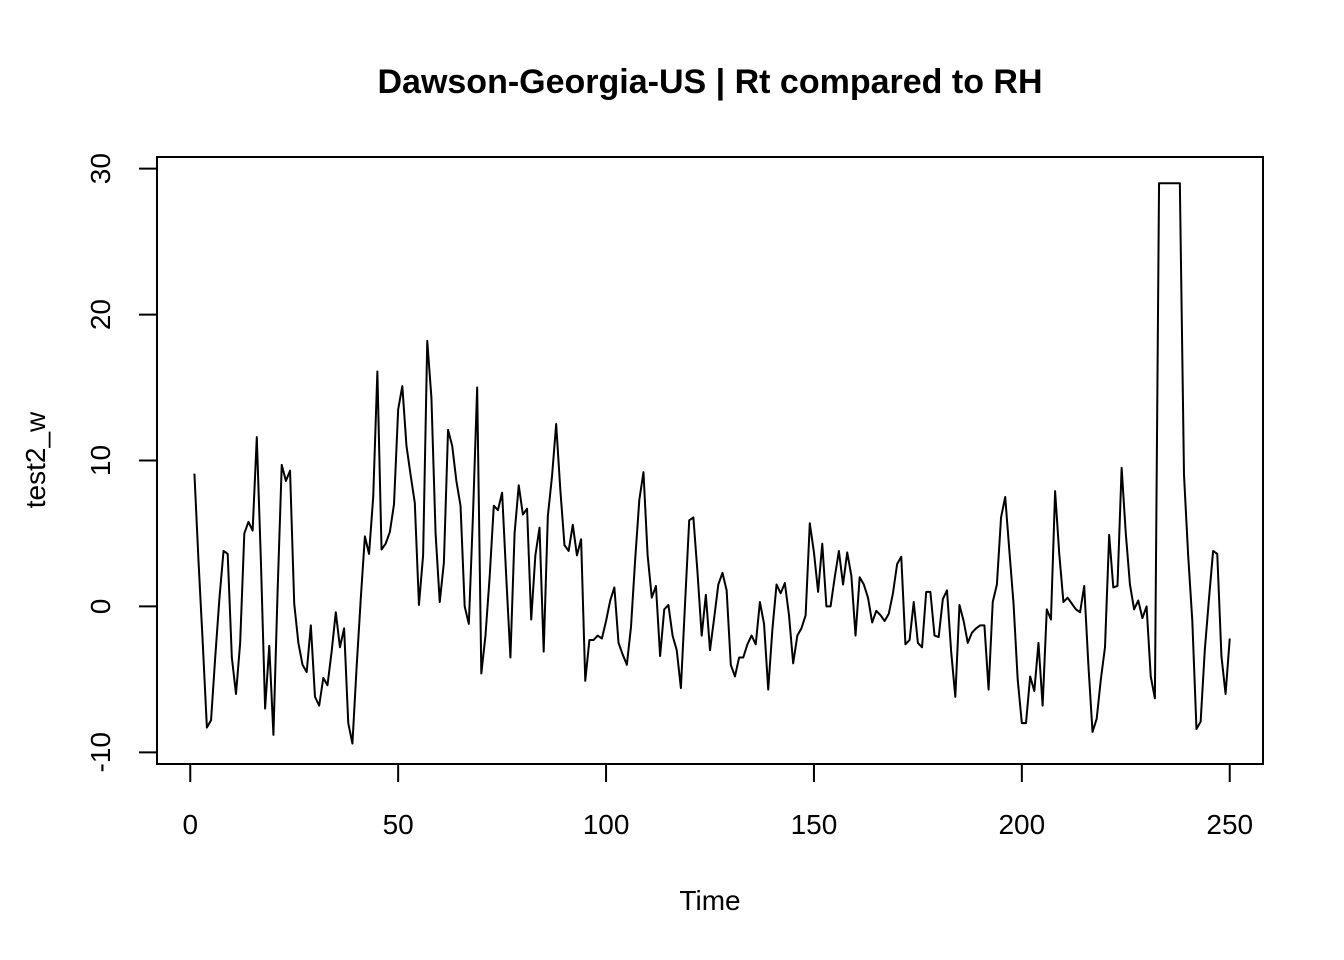  What do you see at coordinates (814, 824) in the screenshot?
I see `x-tick-label: 150` at bounding box center [814, 824].